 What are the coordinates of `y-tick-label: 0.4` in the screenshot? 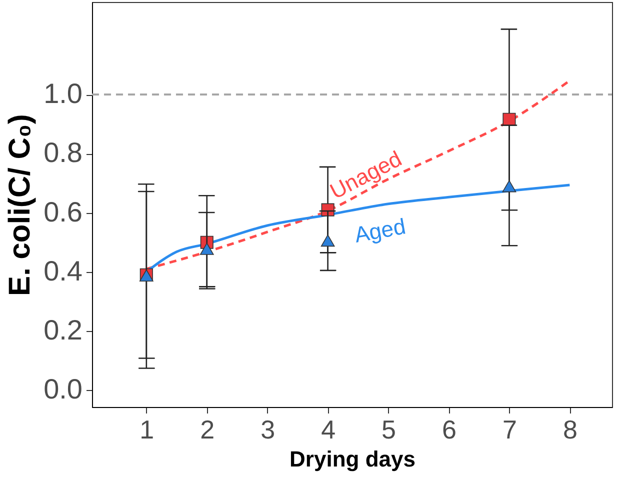 It's located at (63, 270).